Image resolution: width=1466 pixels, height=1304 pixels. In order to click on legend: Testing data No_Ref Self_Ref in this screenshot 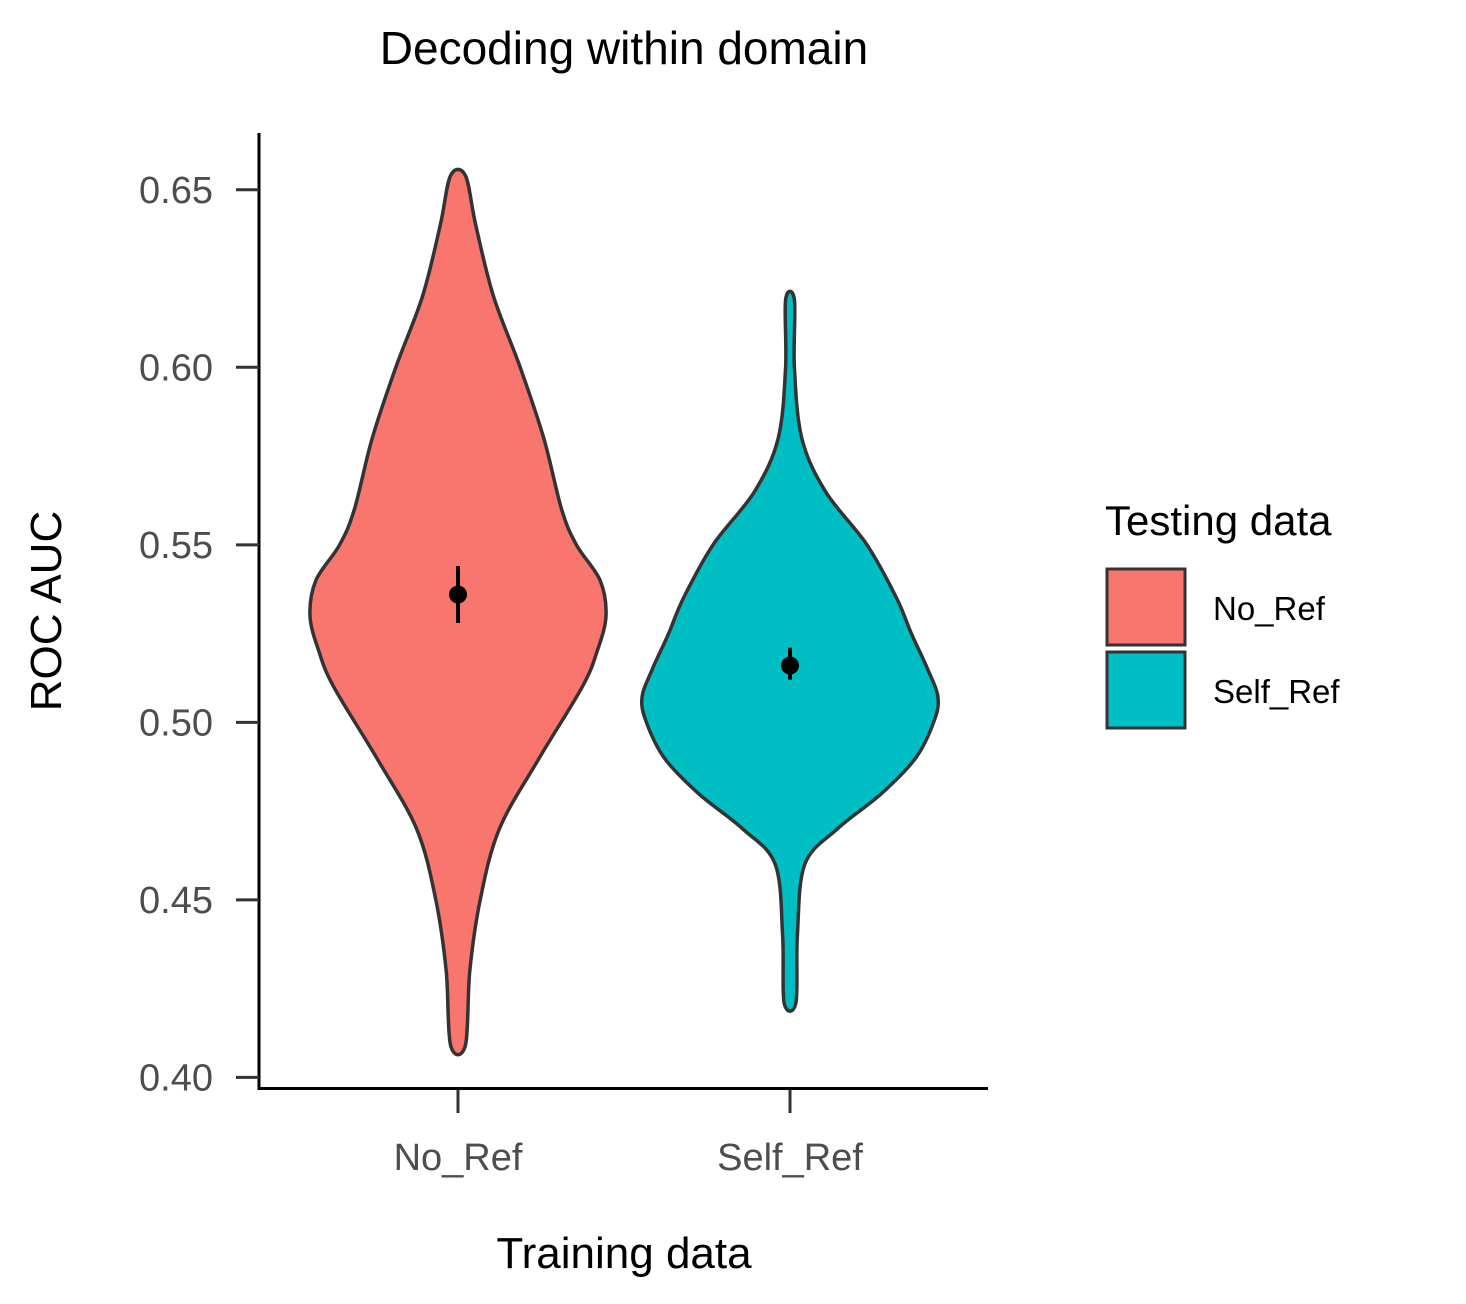, I will do `click(1222, 613)`.